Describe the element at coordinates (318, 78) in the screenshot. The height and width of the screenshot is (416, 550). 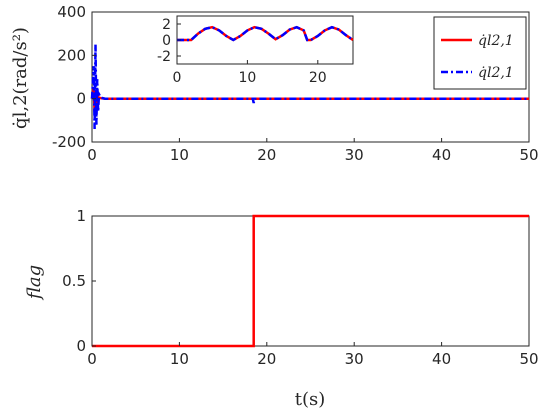
I see `inset-x-tick-label: 20` at that location.